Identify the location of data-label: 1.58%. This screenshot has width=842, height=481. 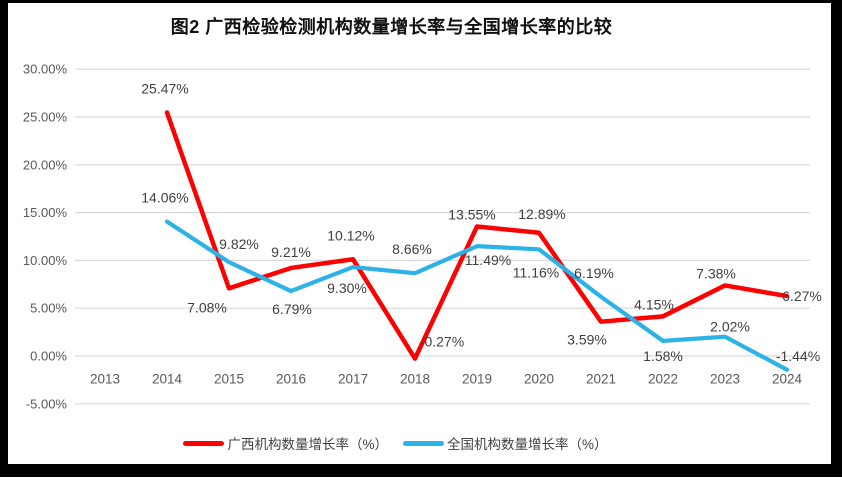
(663, 356).